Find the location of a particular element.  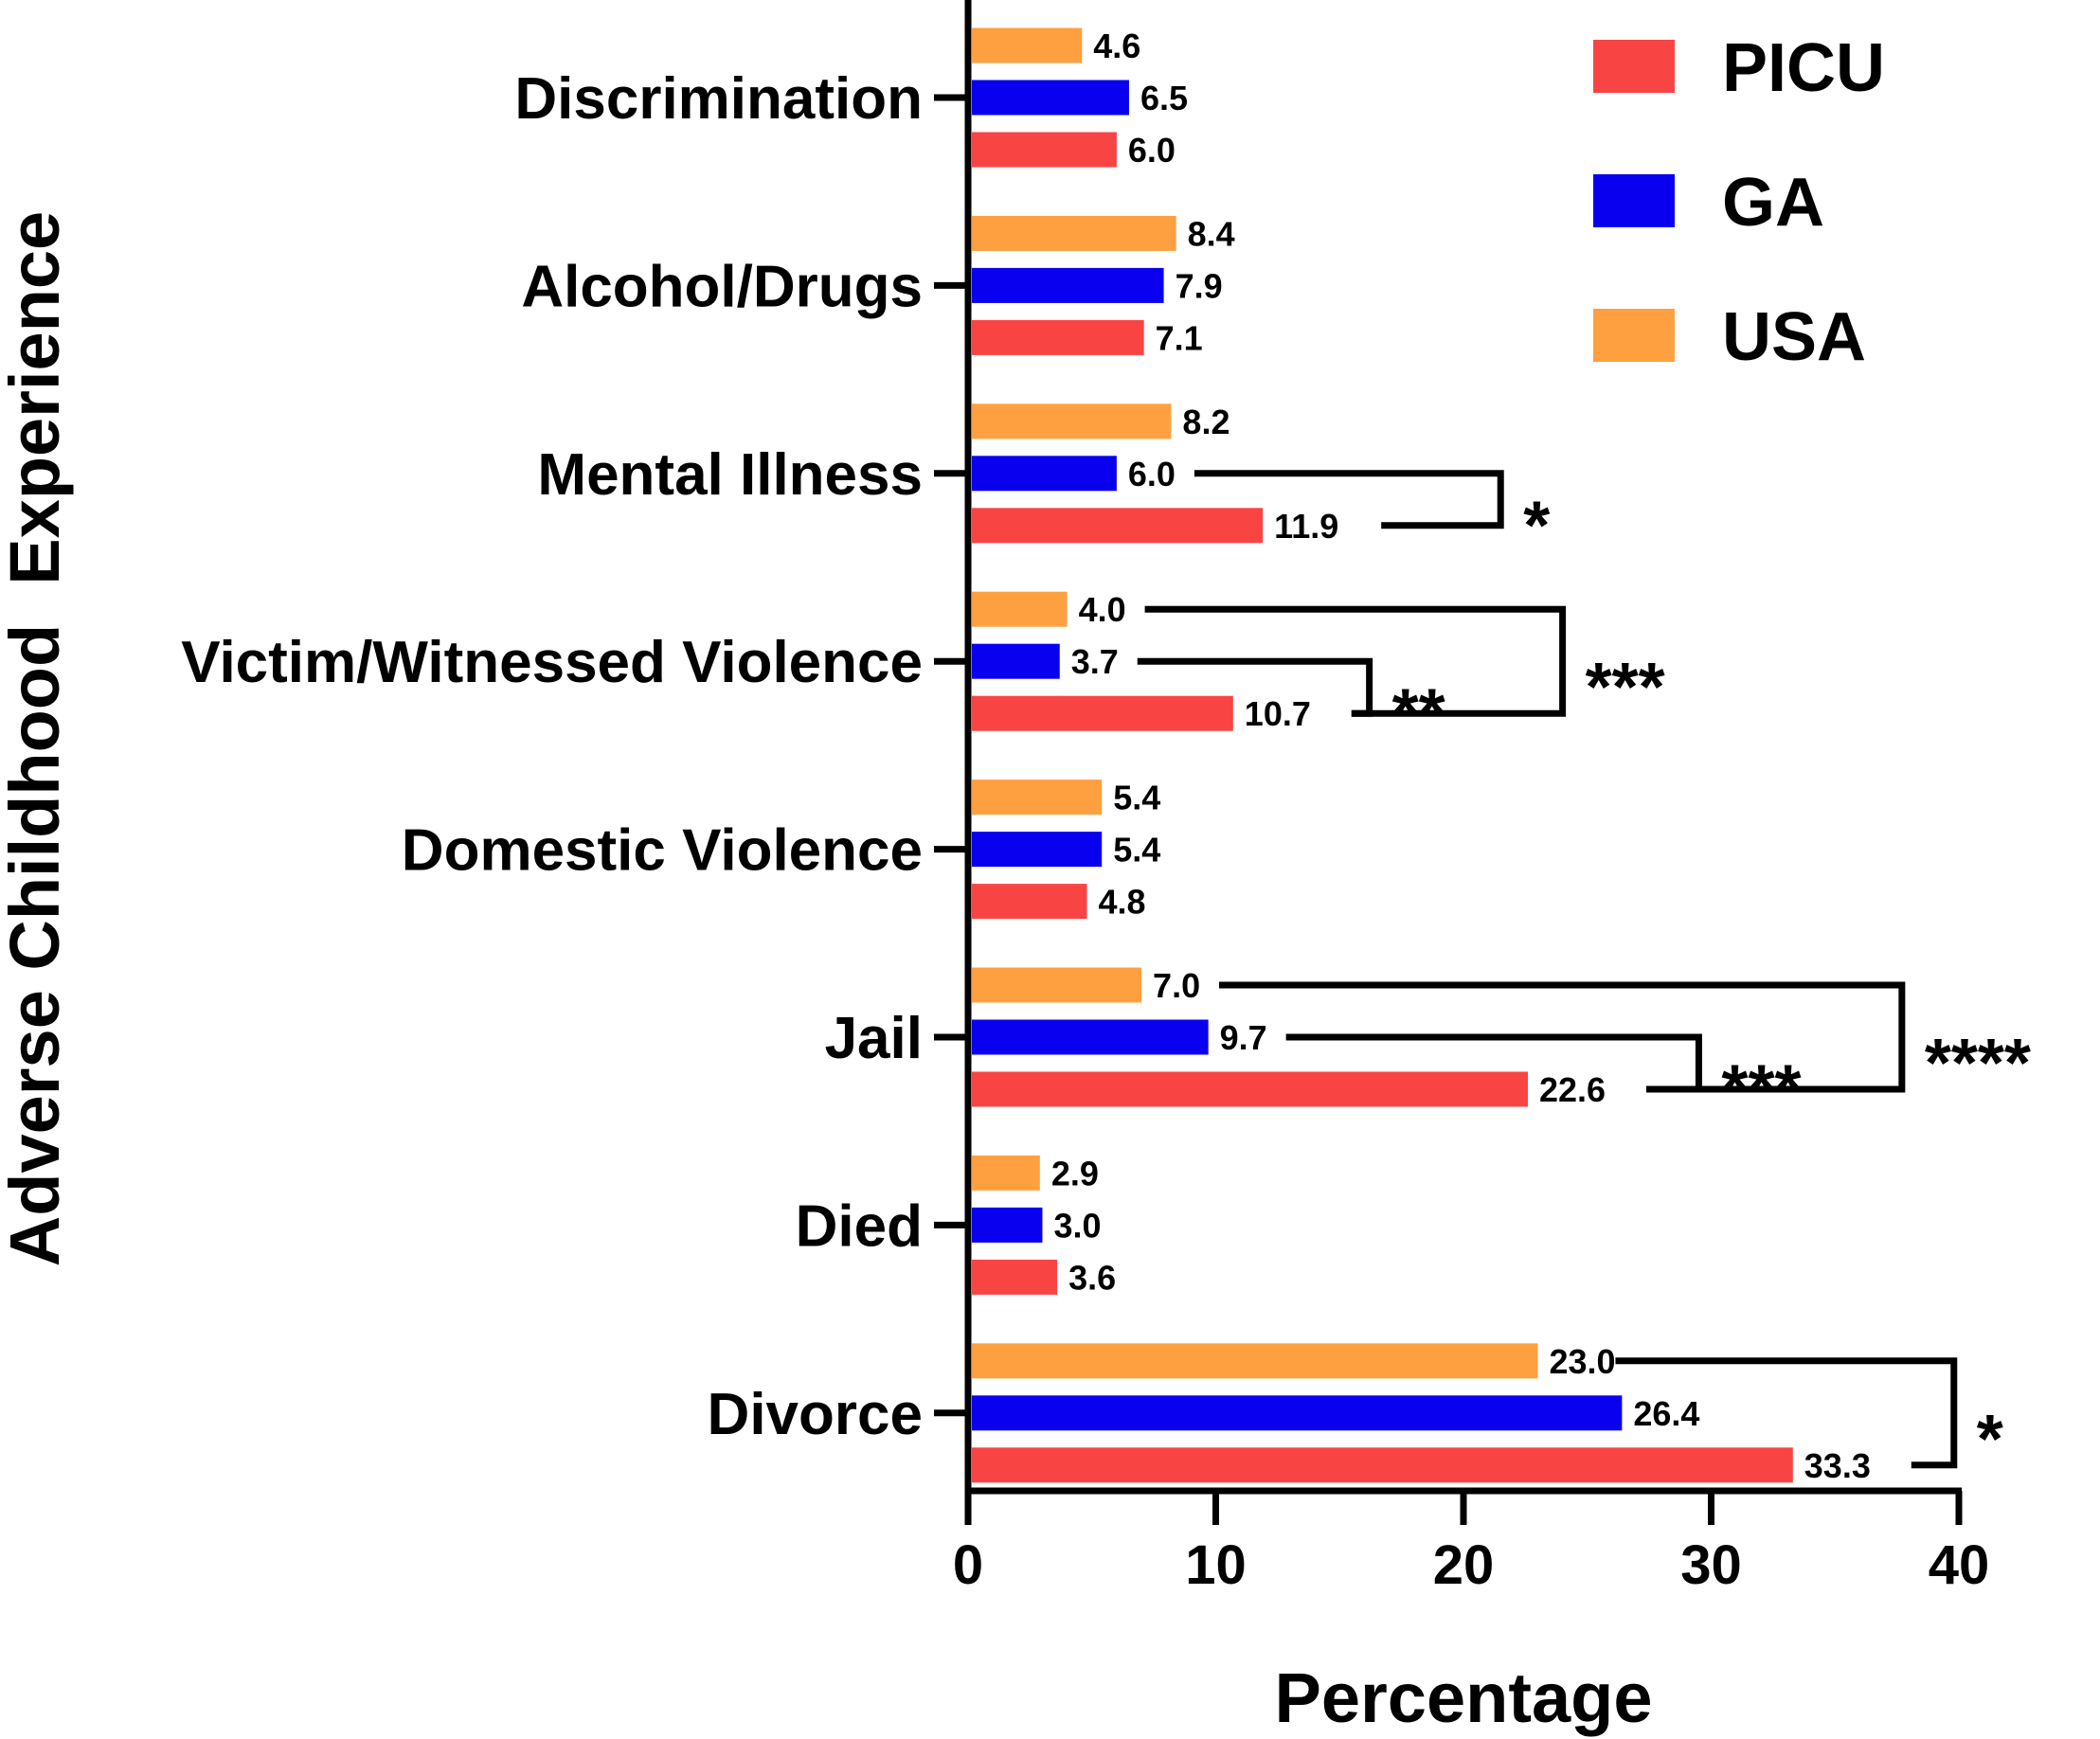

data-label-picu-victim-witnessed-violence: 10.7 is located at coordinates (1278, 714).